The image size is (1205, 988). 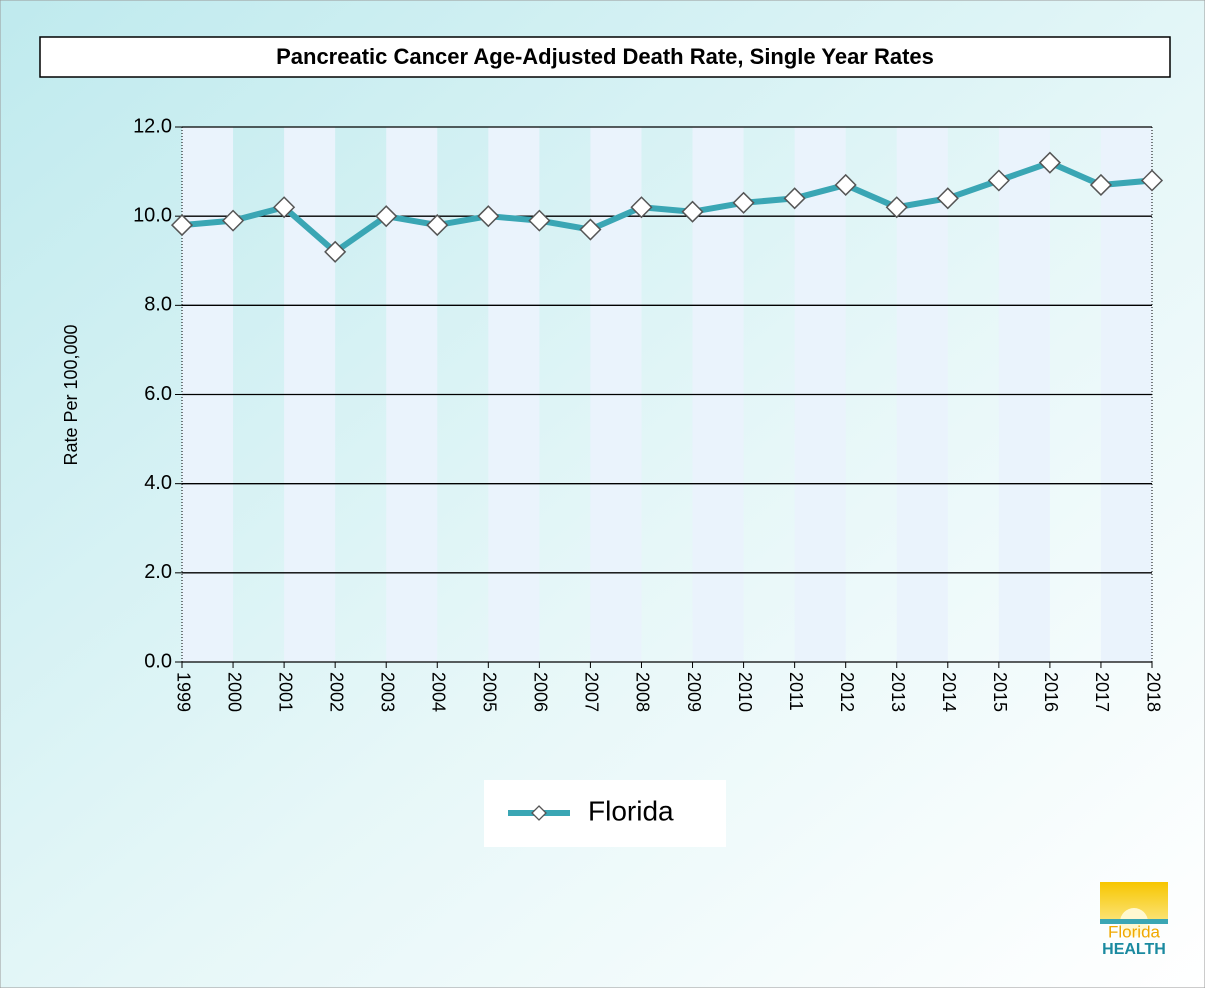 What do you see at coordinates (1134, 931) in the screenshot?
I see `logo-text: Florida` at bounding box center [1134, 931].